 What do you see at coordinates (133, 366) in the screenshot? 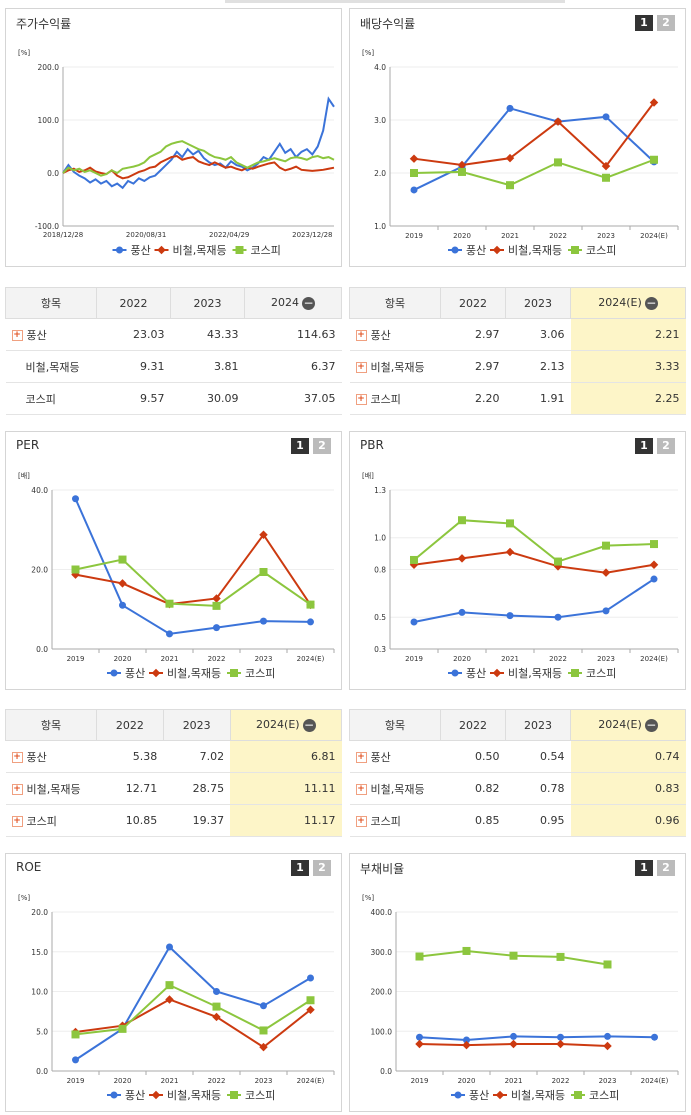
I see `value-cell: 9.31` at bounding box center [133, 366].